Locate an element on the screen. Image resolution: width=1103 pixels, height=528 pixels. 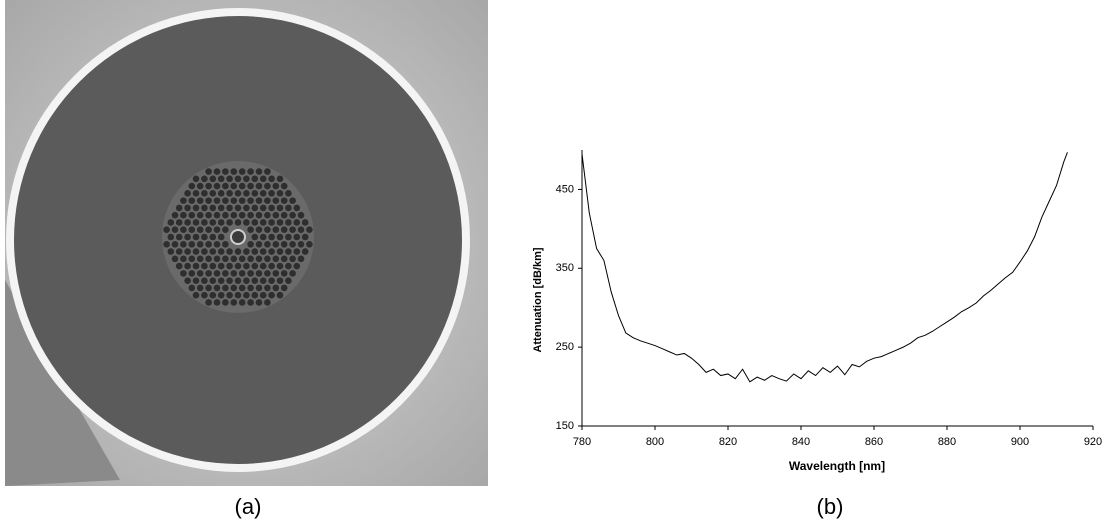
y-tick-label: 150 is located at coordinates (565, 426).